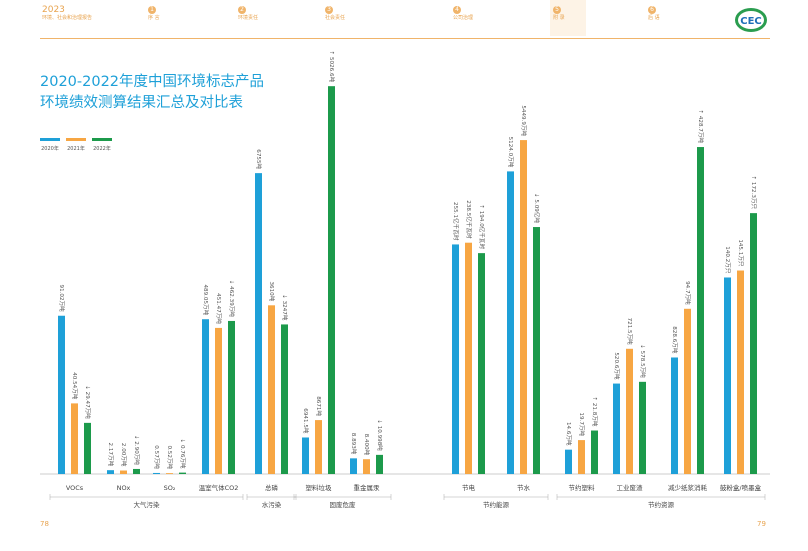 The width and height of the screenshot is (808, 551). I want to click on legend-2021: 2021年, so click(76, 145).